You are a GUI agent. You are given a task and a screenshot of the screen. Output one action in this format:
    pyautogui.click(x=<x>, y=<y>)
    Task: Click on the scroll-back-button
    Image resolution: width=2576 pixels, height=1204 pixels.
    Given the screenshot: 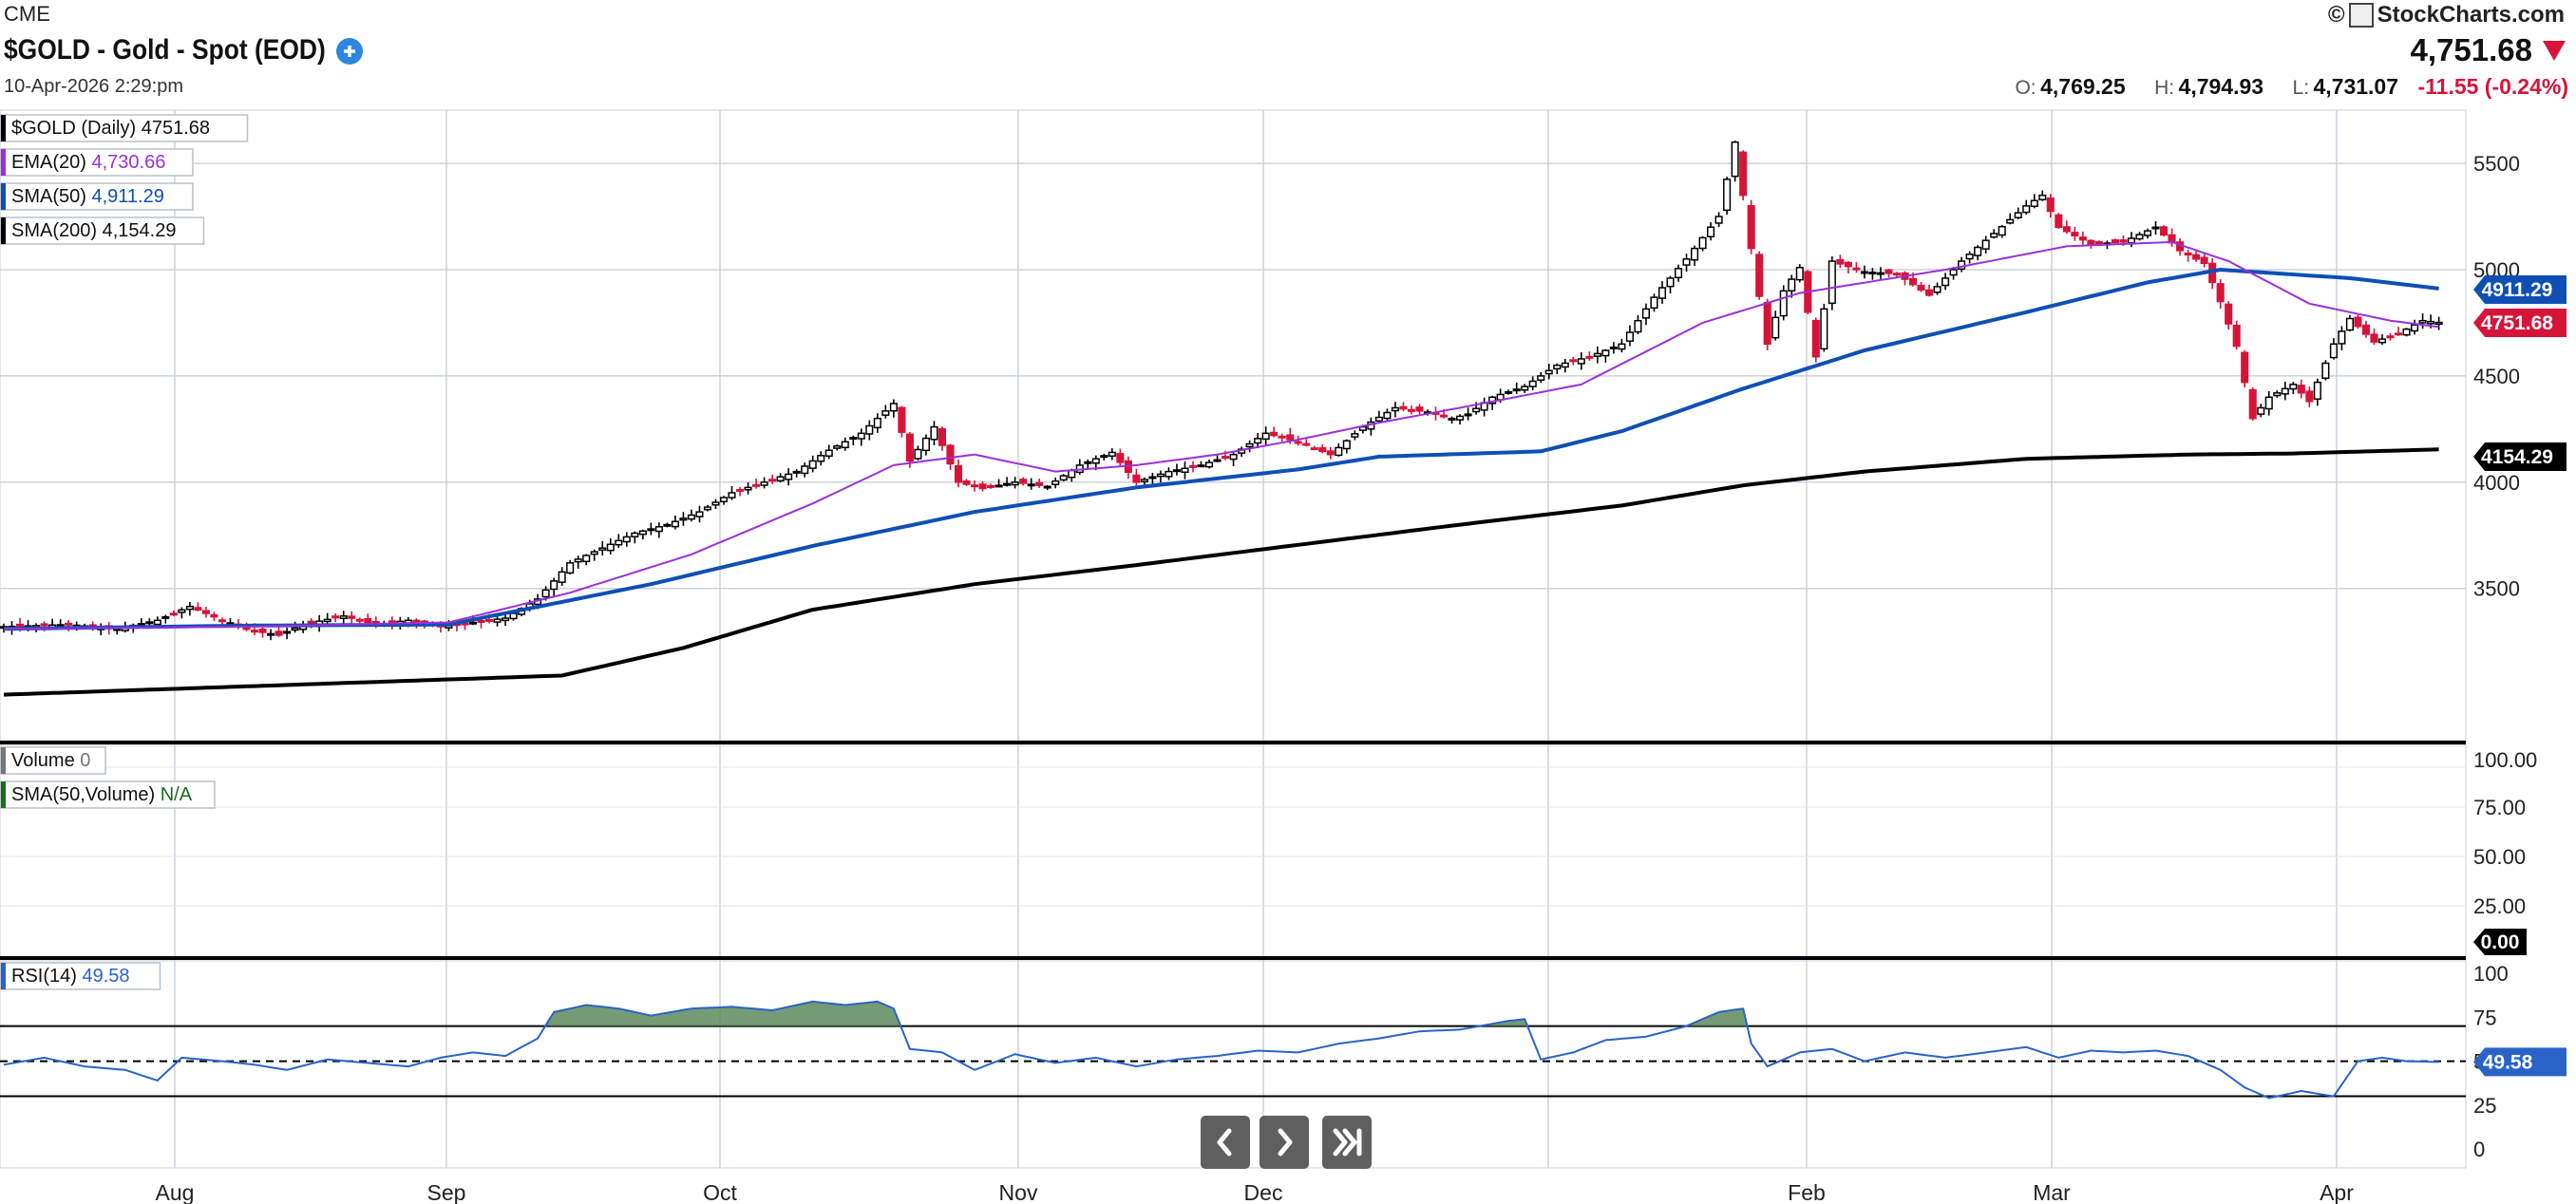 What is the action you would take?
    pyautogui.click(x=1225, y=1142)
    